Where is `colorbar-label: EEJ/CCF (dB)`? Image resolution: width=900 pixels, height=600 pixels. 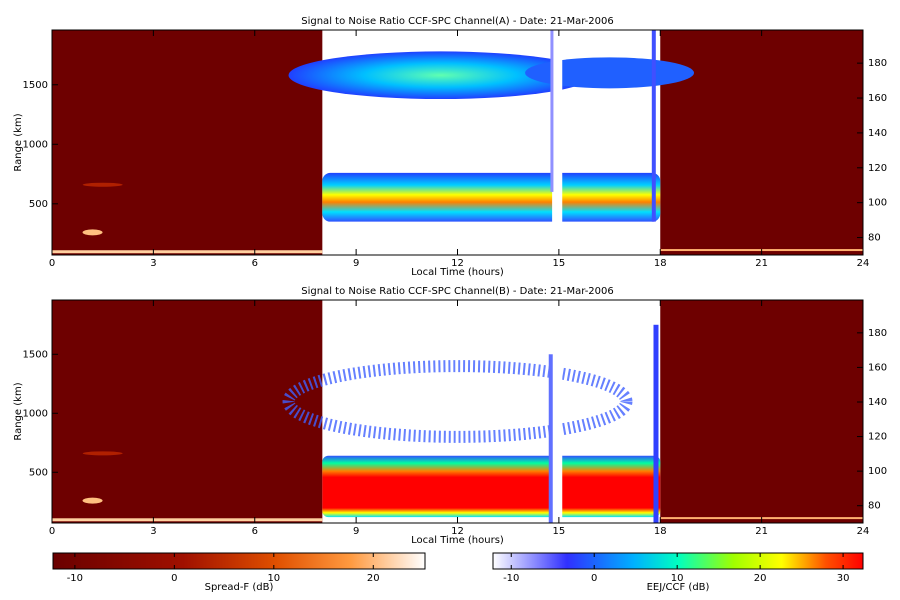 colorbar-label: EEJ/CCF (dB) is located at coordinates (678, 587).